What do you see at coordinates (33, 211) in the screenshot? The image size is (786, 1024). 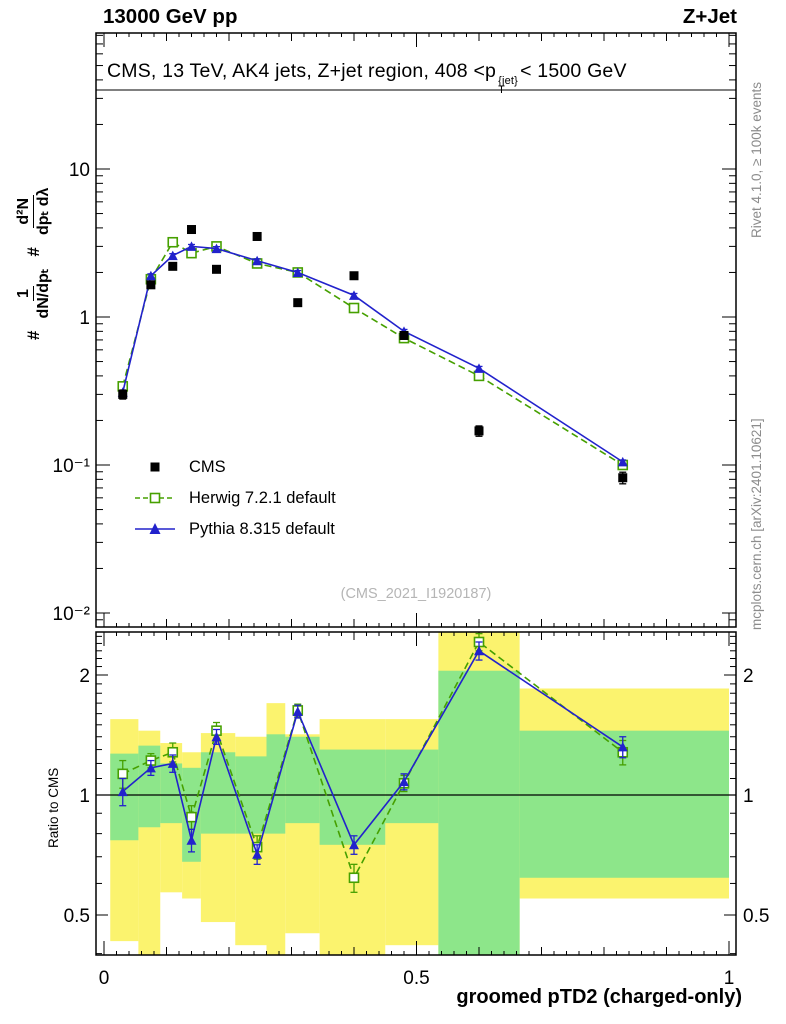 I see `fraction-2: d²N dpₜ dλ` at bounding box center [33, 211].